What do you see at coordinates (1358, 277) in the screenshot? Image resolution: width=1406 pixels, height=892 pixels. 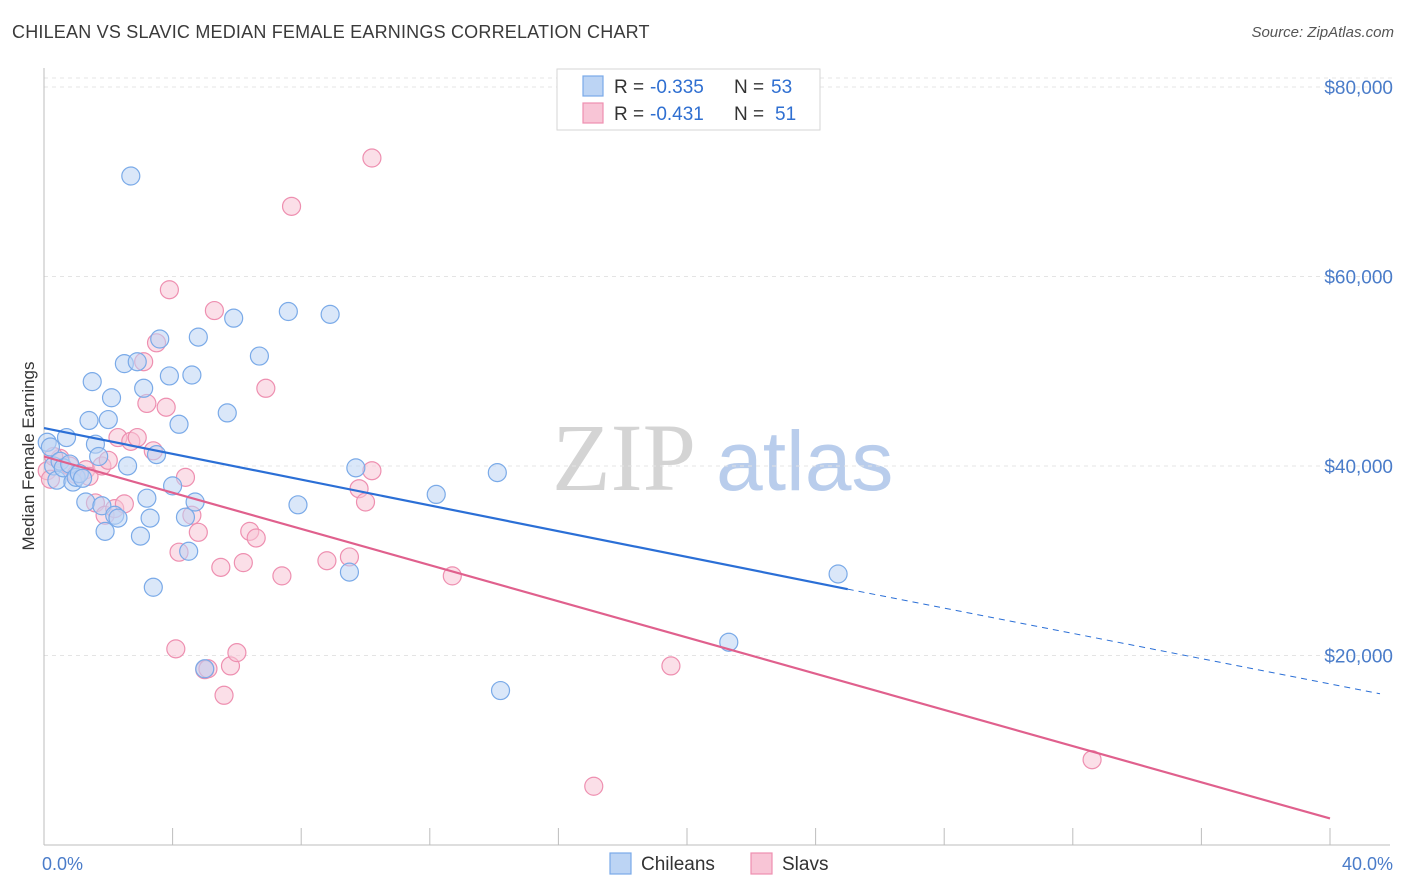 I see `y-tick-label-2: $60,000` at bounding box center [1358, 277].